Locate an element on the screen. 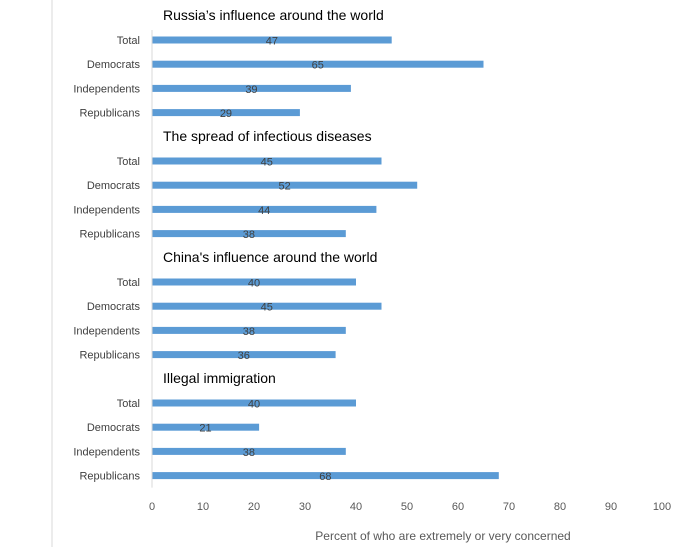 This screenshot has width=684, height=547. x-tick-label: 90 is located at coordinates (611, 507).